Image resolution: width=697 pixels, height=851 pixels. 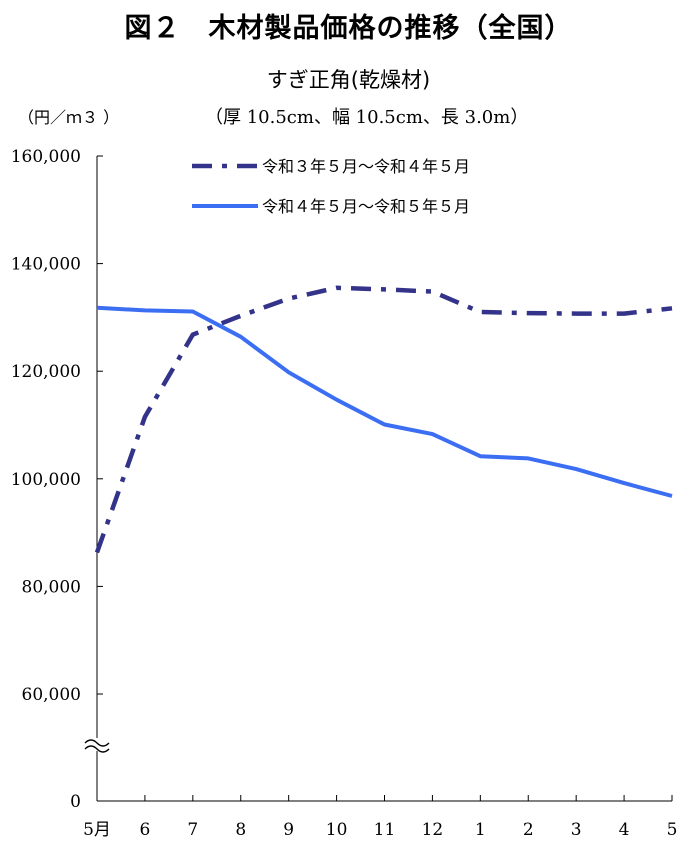 What do you see at coordinates (433, 830) in the screenshot?
I see `x-tick-label: 12` at bounding box center [433, 830].